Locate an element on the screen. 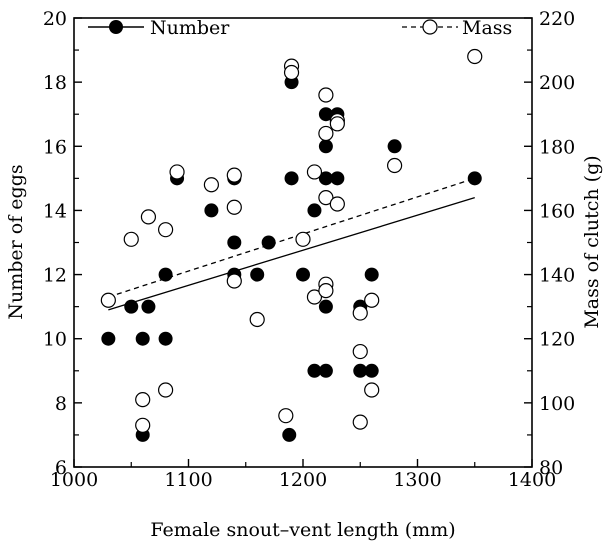 This screenshot has width=607, height=543. y-right-tick-label: 220 is located at coordinates (557, 19).